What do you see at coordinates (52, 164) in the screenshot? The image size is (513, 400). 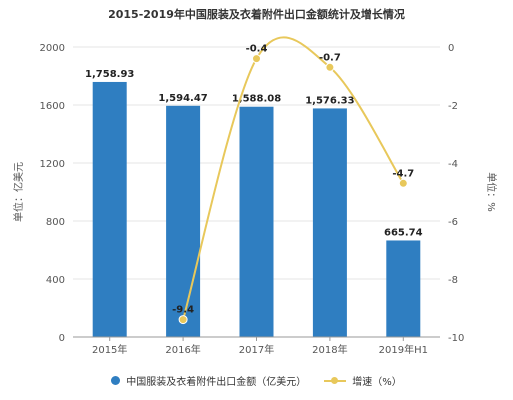 I see `y-tick-label: 1200` at bounding box center [52, 164].